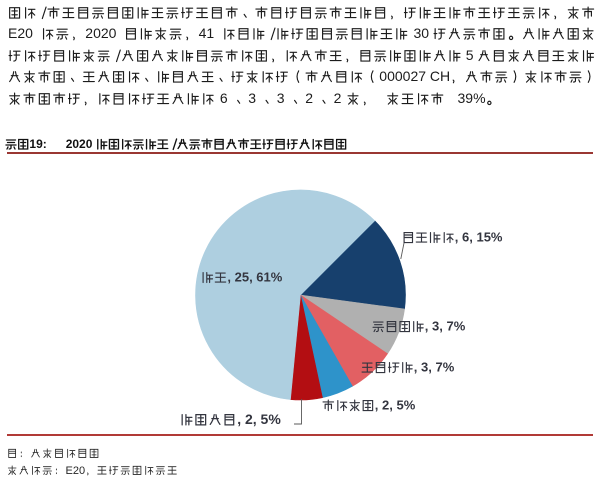  What do you see at coordinates (479, 237) in the screenshot?
I see `svg-text: , 6, 15%` at bounding box center [479, 237].